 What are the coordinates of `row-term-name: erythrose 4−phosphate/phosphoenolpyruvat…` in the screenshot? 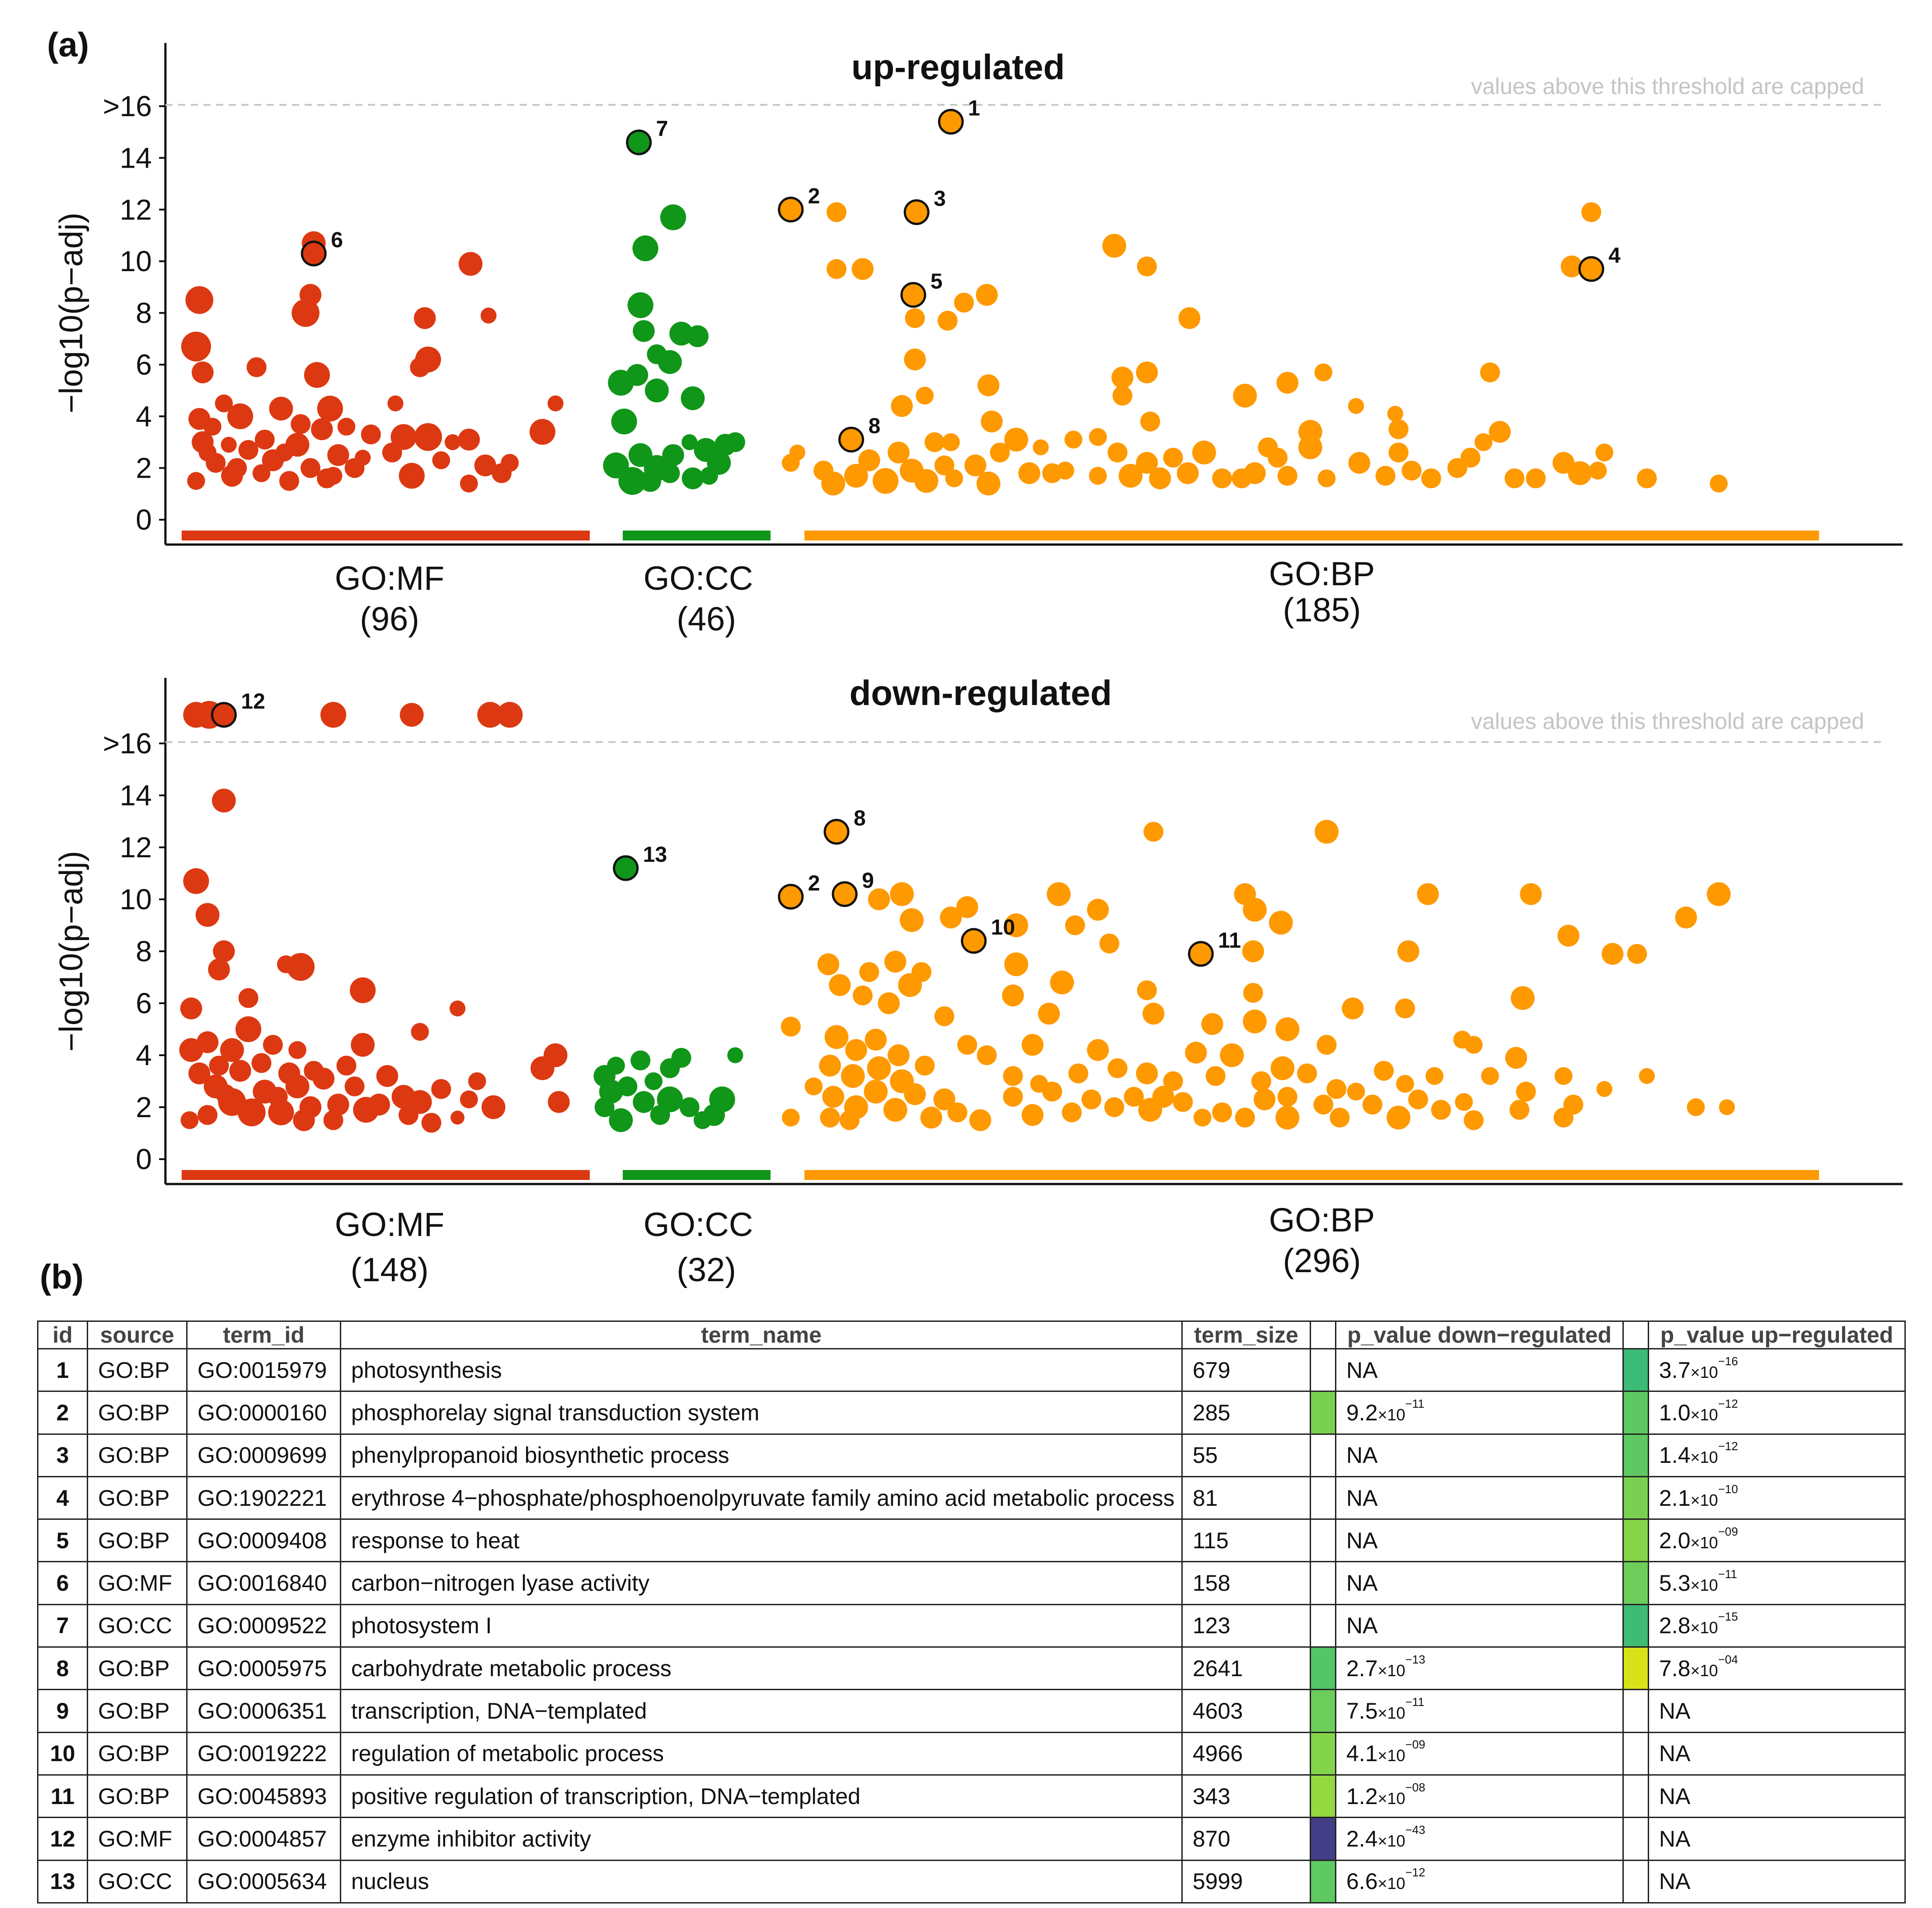 It's located at (762, 1498).